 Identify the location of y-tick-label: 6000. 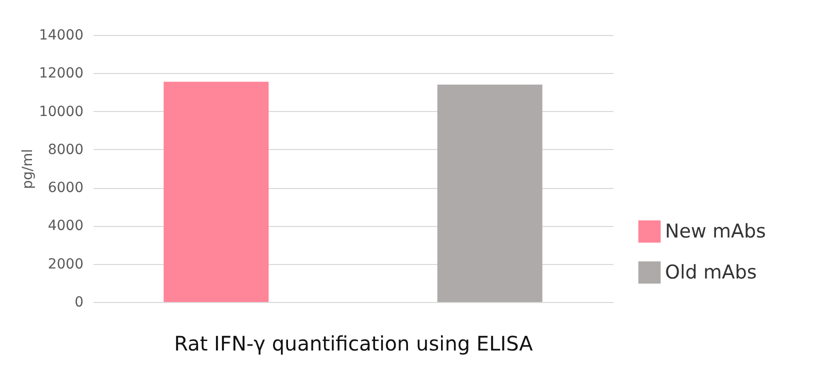
(66, 188).